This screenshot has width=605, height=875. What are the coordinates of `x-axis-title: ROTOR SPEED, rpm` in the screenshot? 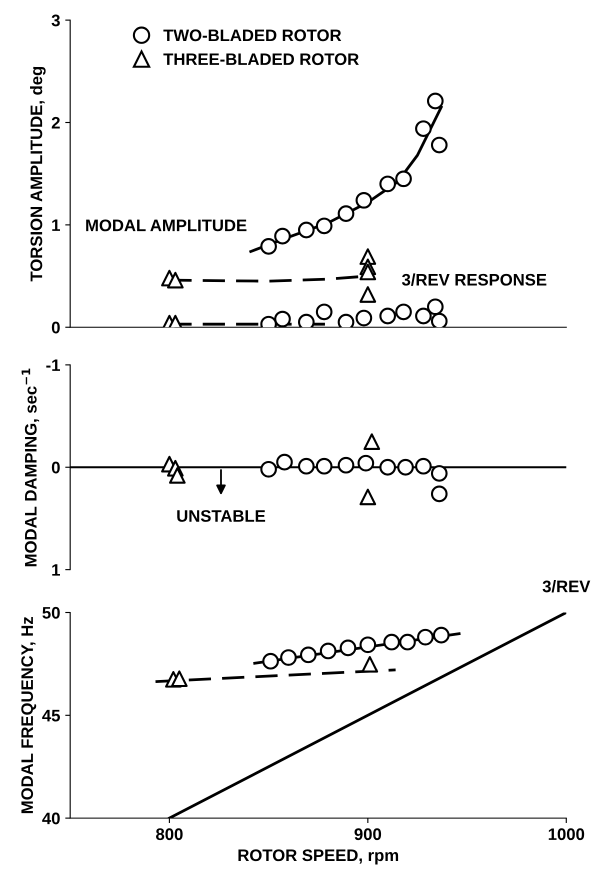 It's located at (318, 856).